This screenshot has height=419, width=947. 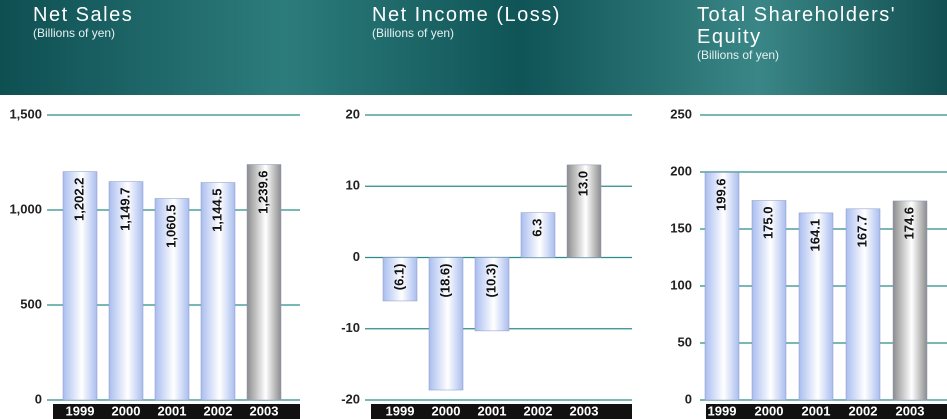 I want to click on value-label: (6.1), so click(x=398, y=277).